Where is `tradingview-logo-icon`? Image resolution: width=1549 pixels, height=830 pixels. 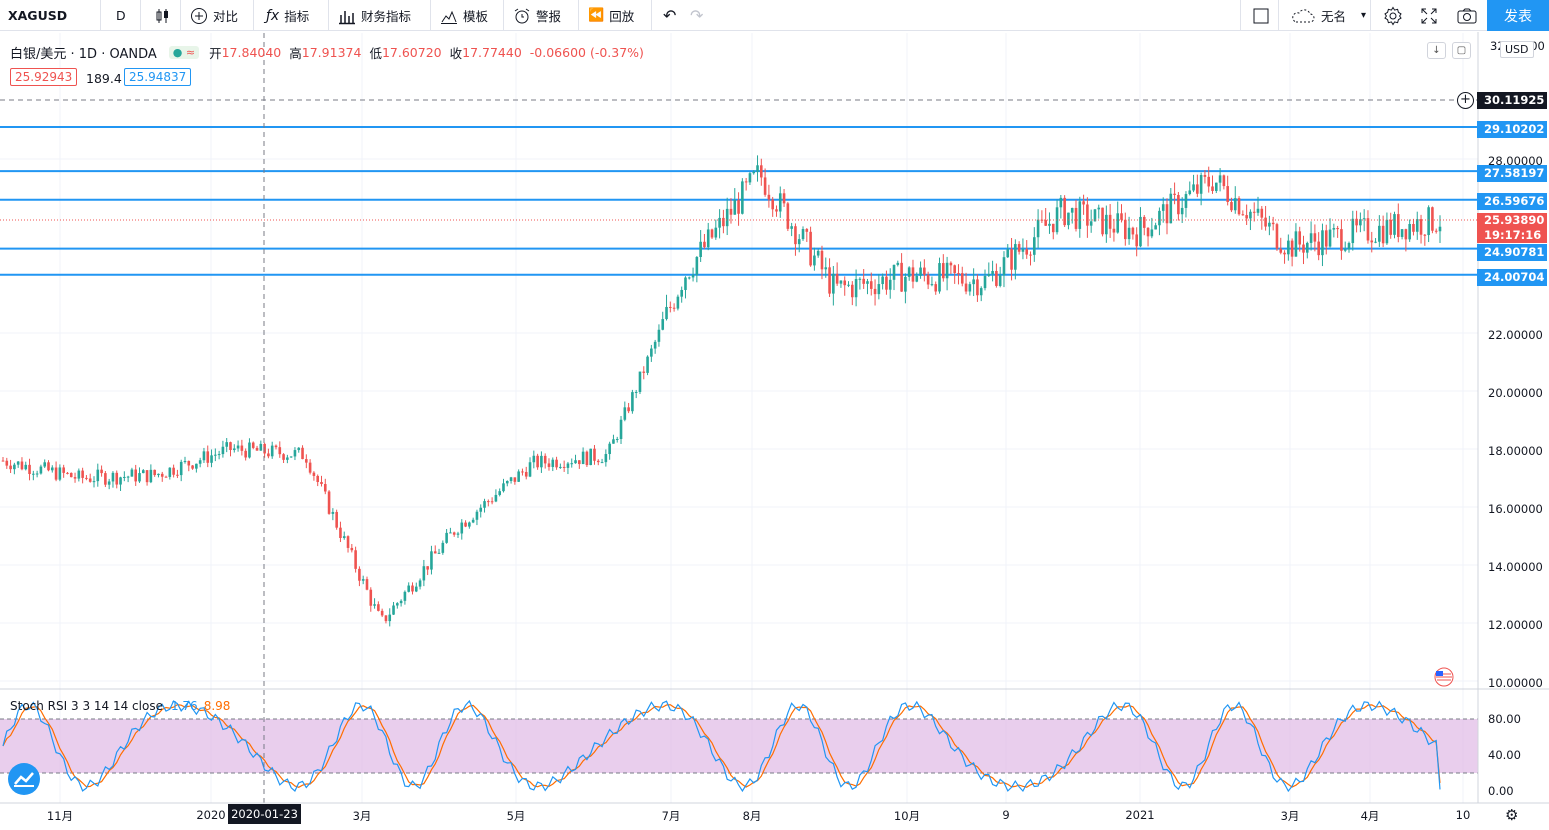
tradingview-logo-icon is located at coordinates (24, 779).